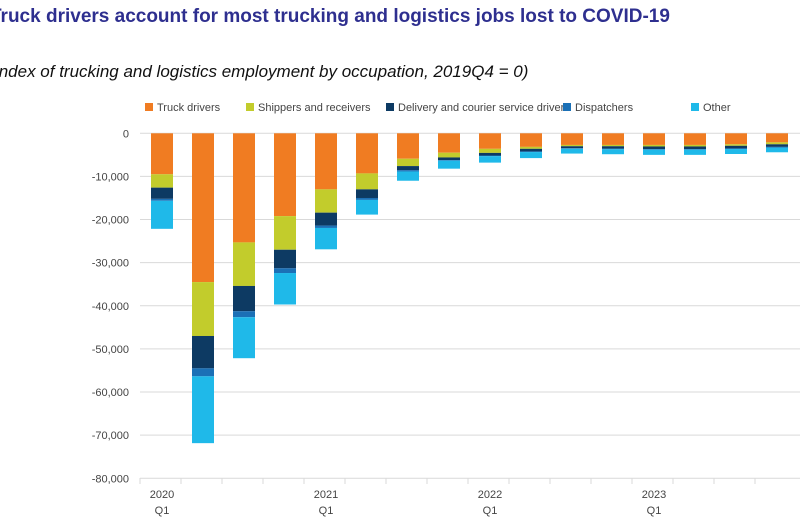 The height and width of the screenshot is (532, 800). Describe the element at coordinates (604, 108) in the screenshot. I see `legend-label: Dispatchers` at that location.